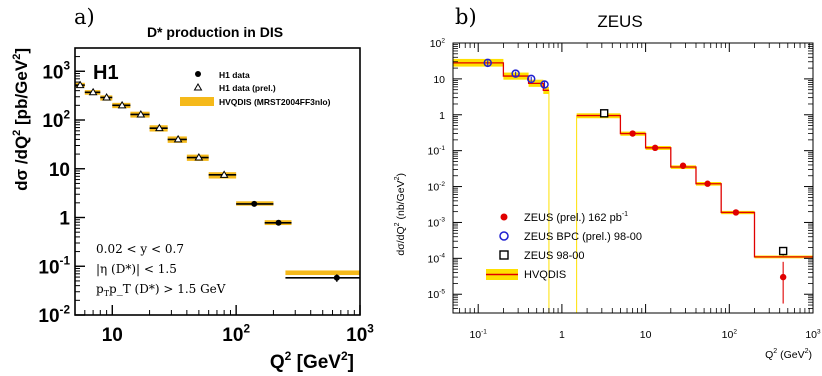 This screenshot has width=822, height=376. I want to click on x-axis-label-b: Q2 (GeV2), so click(788, 354).